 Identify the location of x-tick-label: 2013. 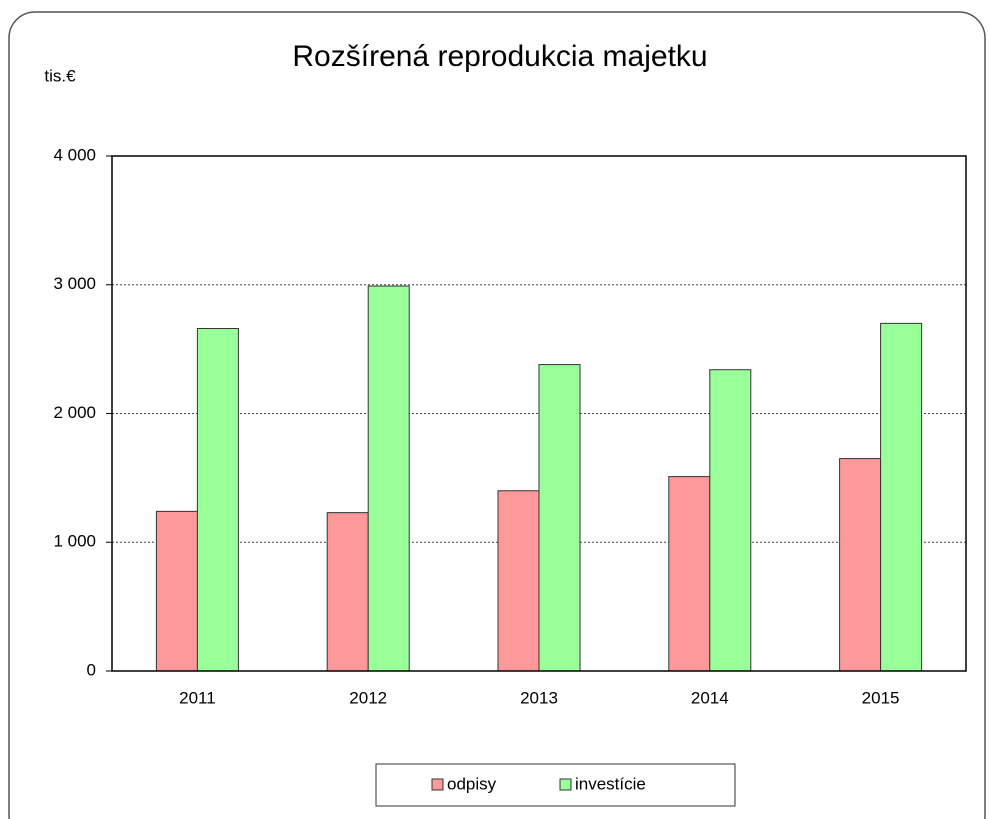
(539, 697).